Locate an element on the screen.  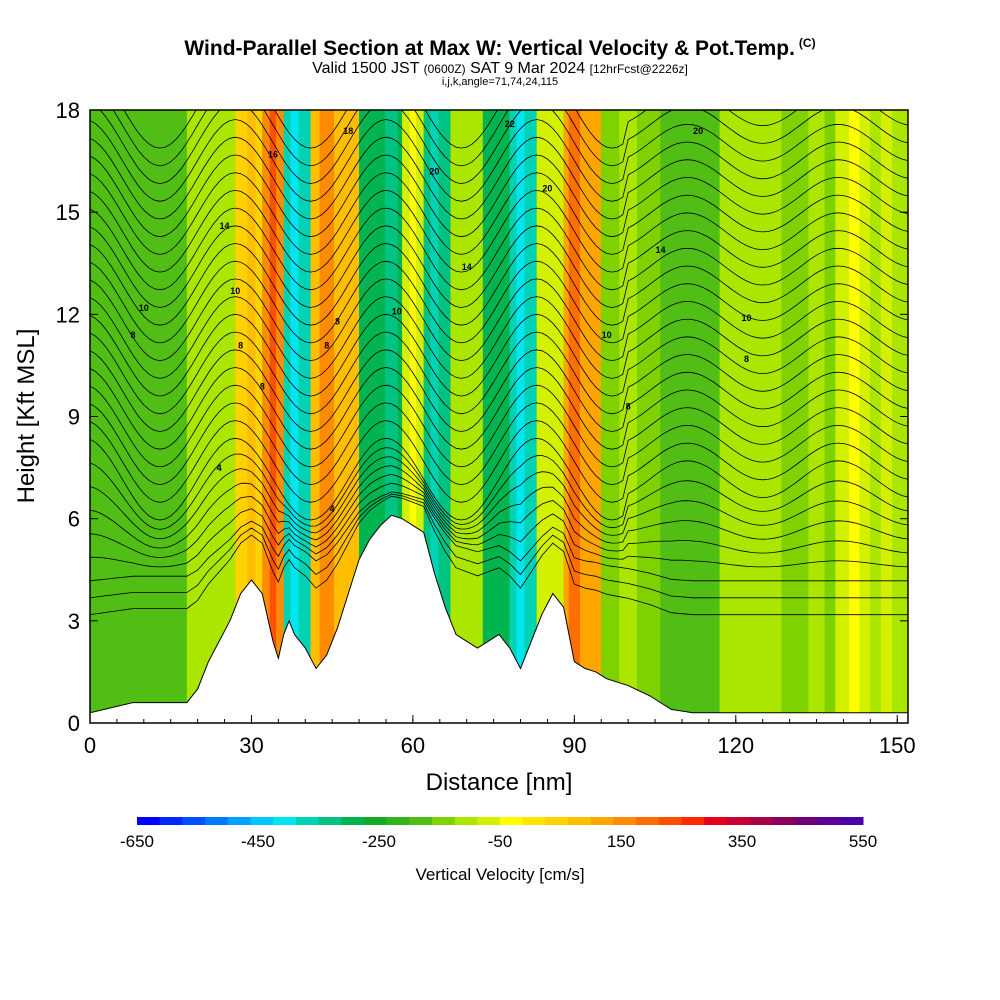
y-tick-label: 0 is located at coordinates (74, 723).